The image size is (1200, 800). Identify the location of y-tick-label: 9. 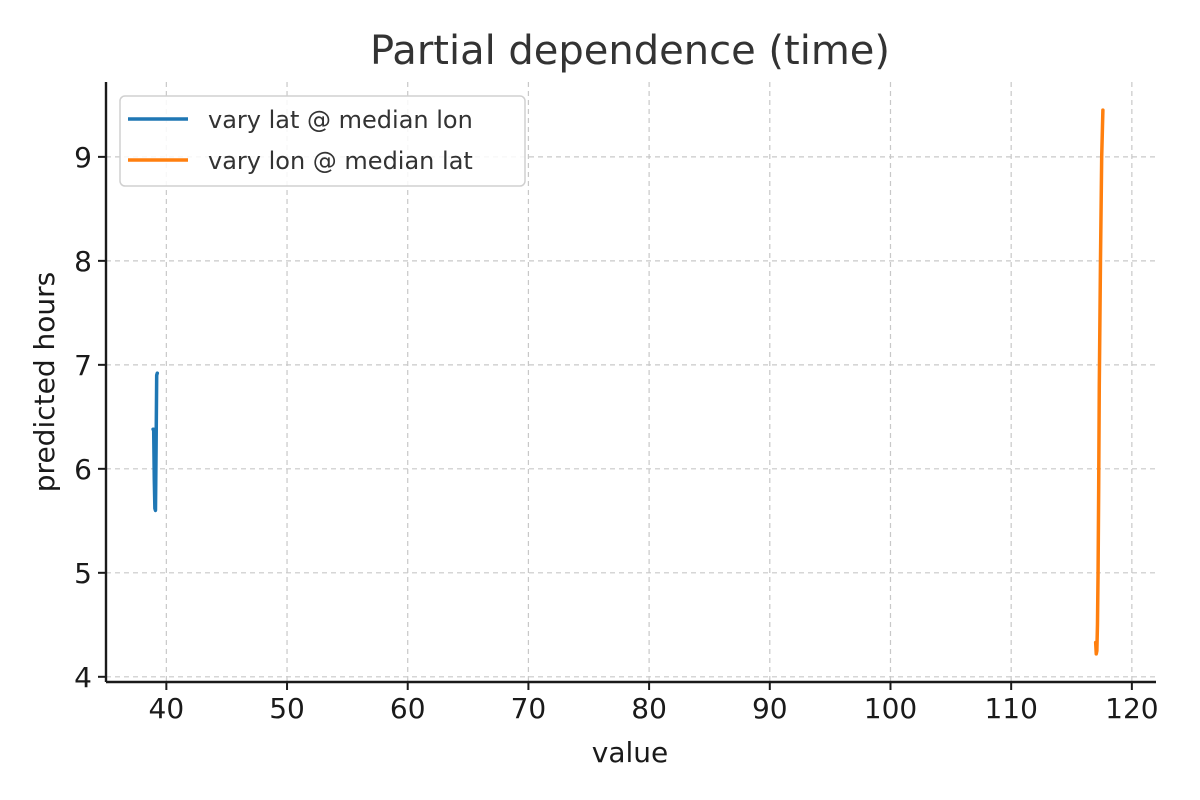
(83, 157).